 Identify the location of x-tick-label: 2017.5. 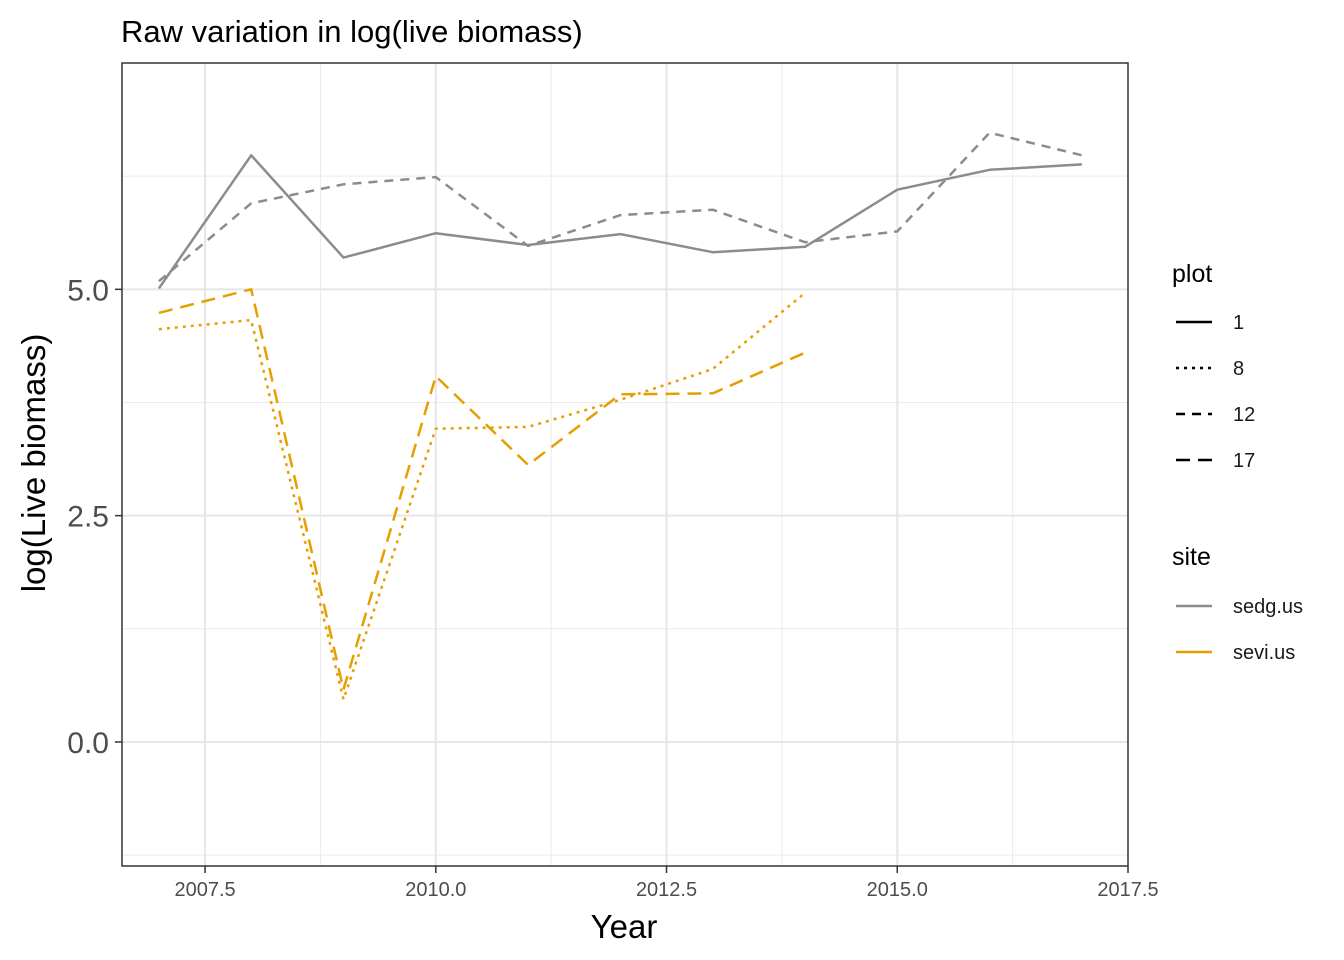
(1127, 890).